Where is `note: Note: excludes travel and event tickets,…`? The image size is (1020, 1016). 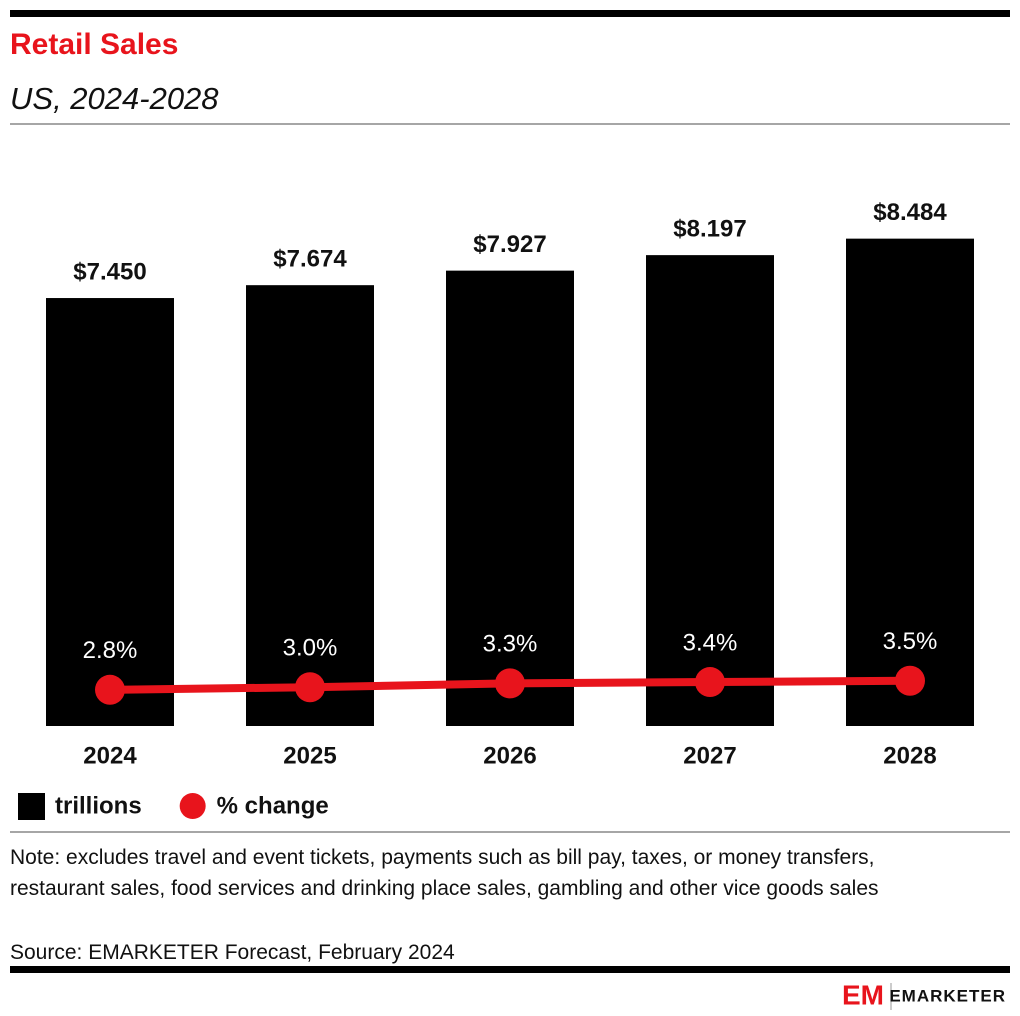
note: Note: excludes travel and event tickets,… is located at coordinates (444, 873).